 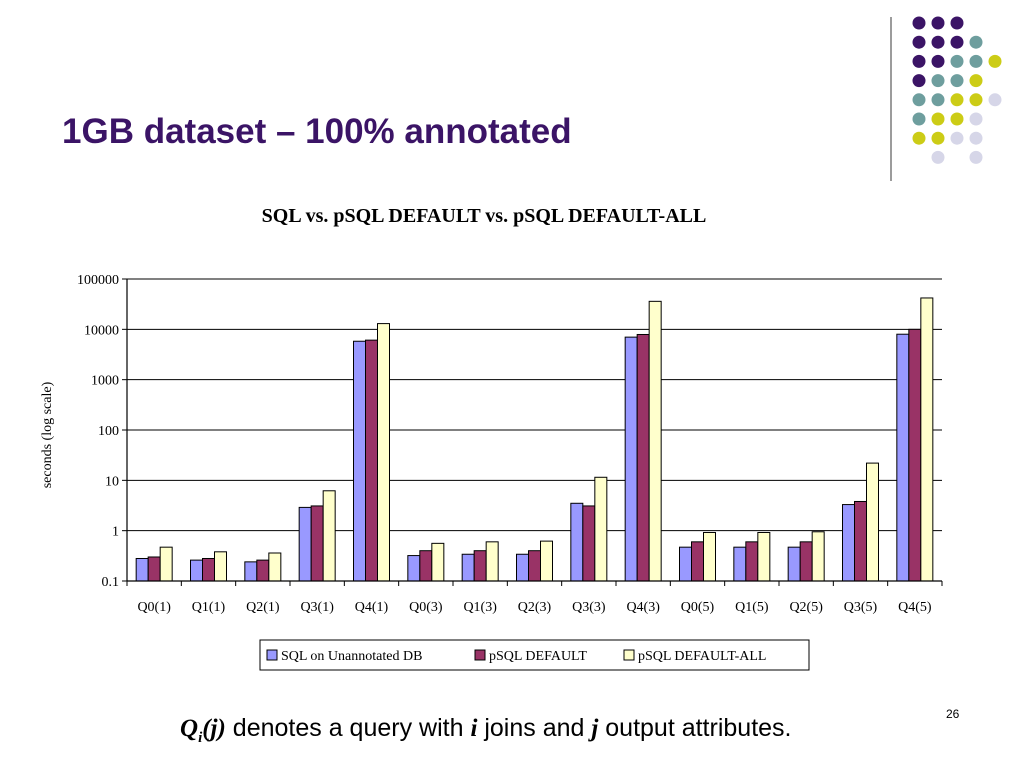 I want to click on bar-psql-default-all-q45, so click(x=927, y=439).